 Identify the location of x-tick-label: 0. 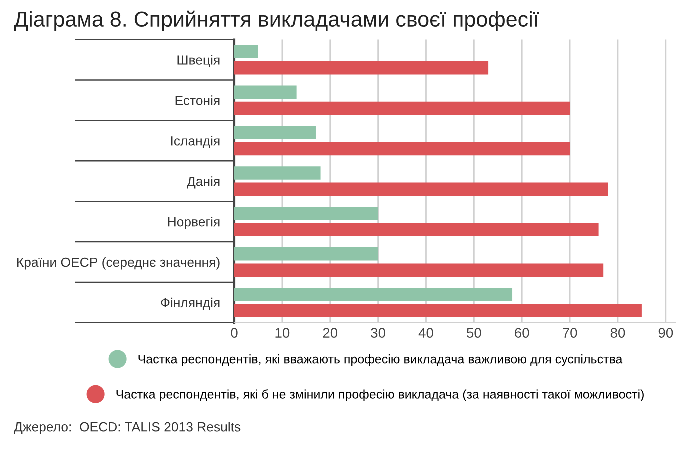
(234, 333).